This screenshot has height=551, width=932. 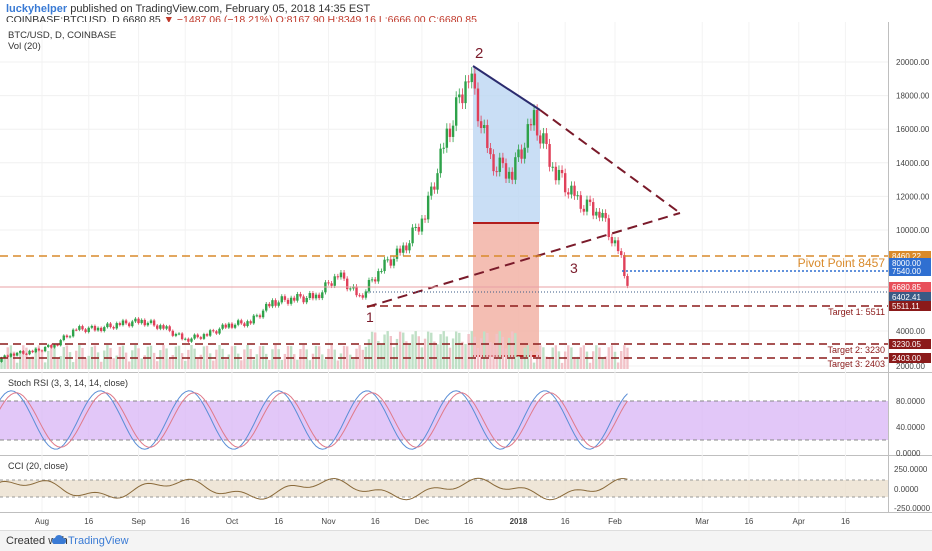 What do you see at coordinates (519, 521) in the screenshot?
I see `x-tick-label: 2018` at bounding box center [519, 521].